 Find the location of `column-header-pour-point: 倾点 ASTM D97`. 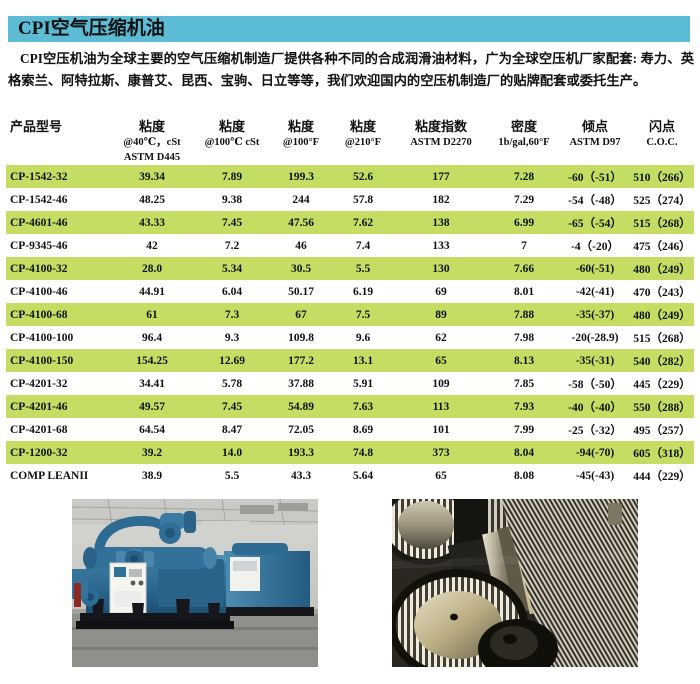

column-header-pour-point: 倾点 ASTM D97 is located at coordinates (595, 141).